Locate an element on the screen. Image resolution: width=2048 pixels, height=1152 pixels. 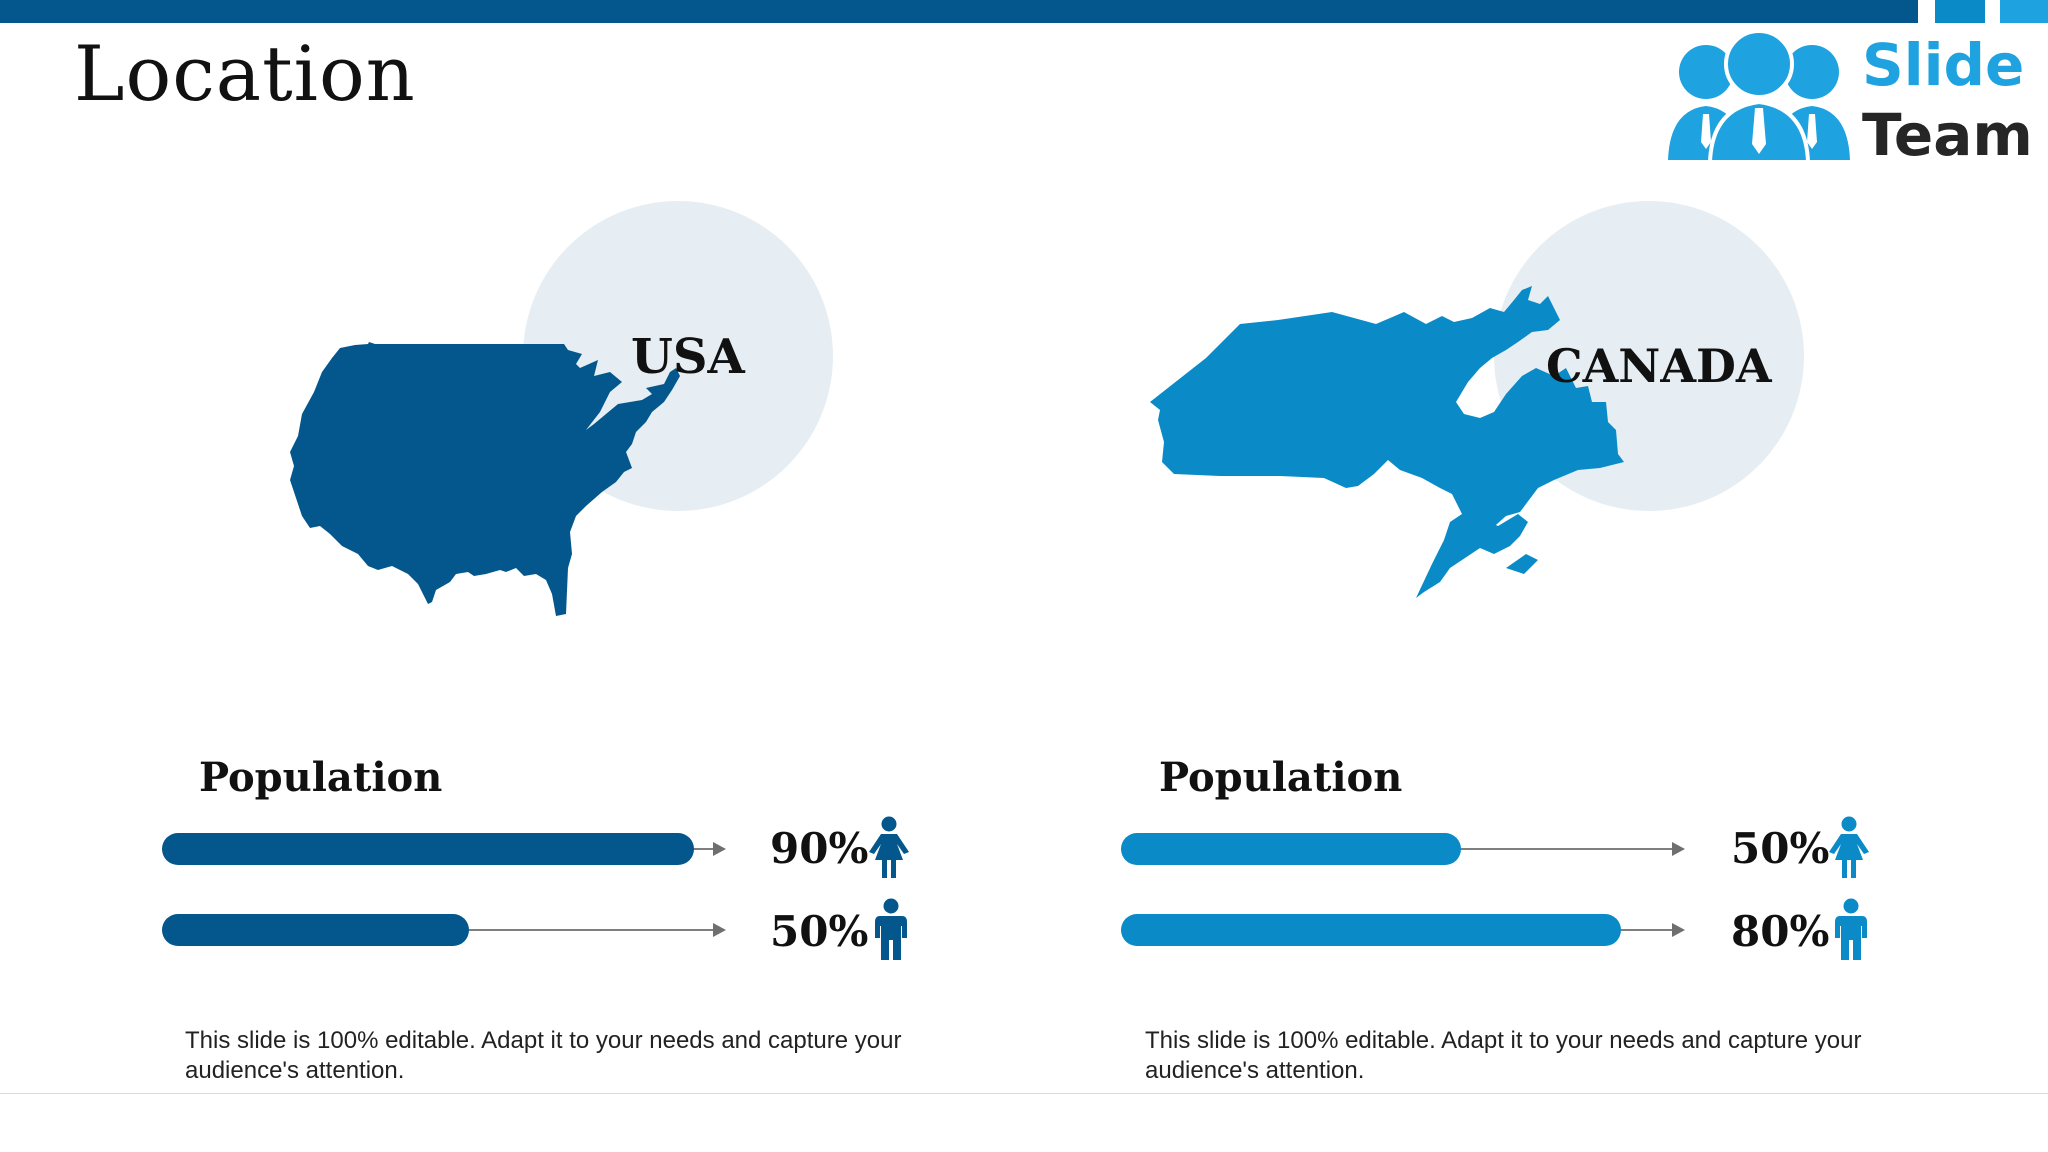
logo-text-team: Team is located at coordinates (1947, 135).